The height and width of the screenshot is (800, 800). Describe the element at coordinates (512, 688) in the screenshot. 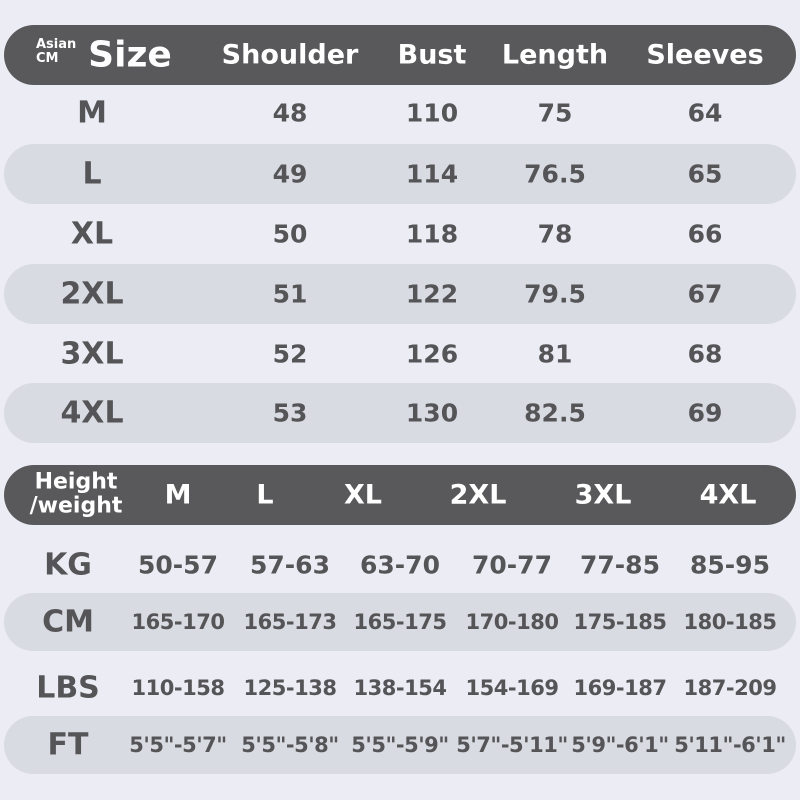

I see `fit-value: 154-169` at that location.